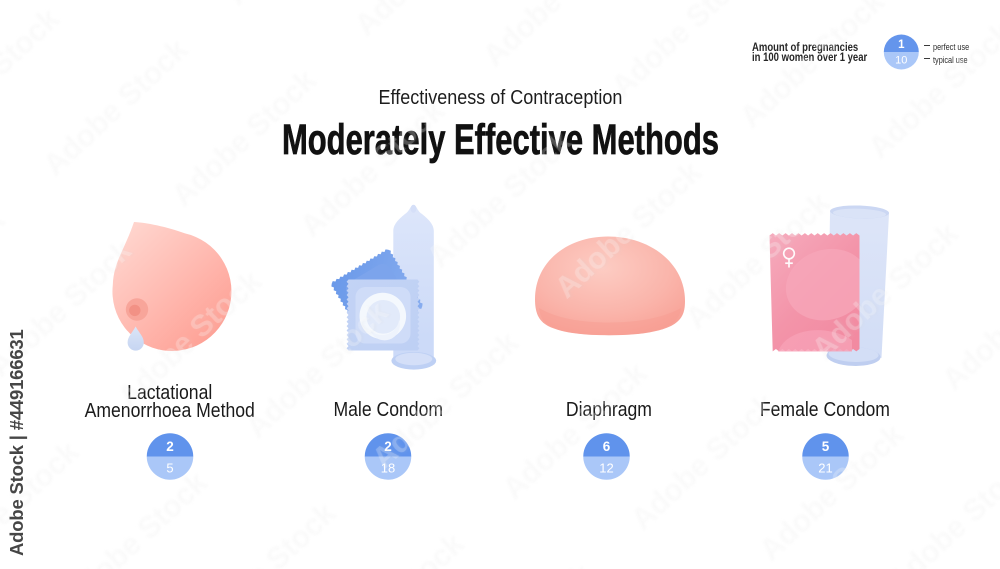  Describe the element at coordinates (825, 468) in the screenshot. I see `svg-text: 21` at that location.